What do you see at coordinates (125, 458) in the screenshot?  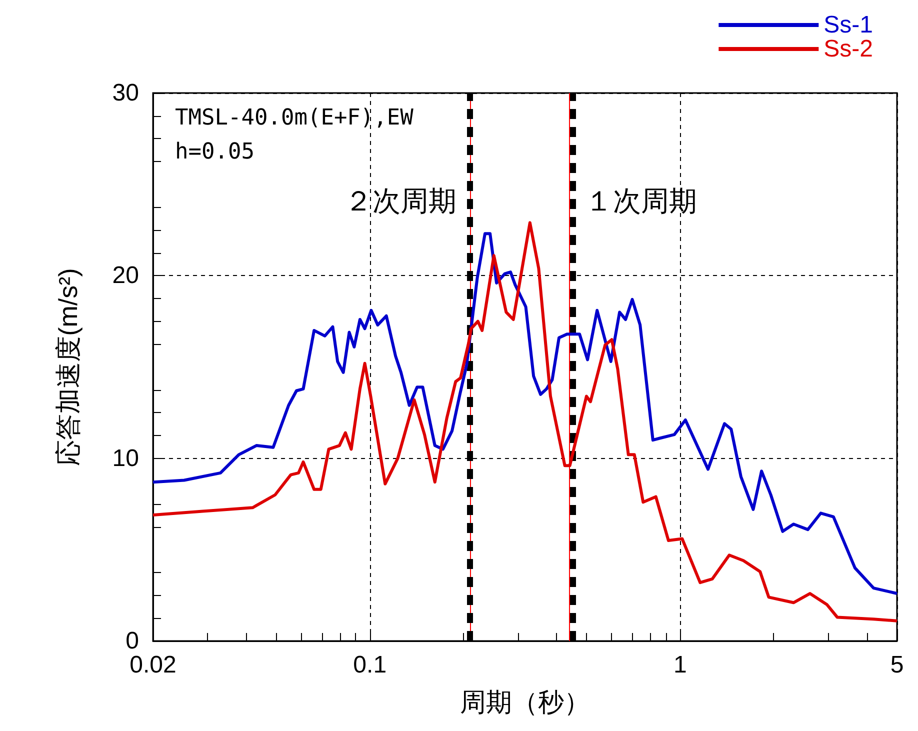 I see `y-tick-label: 10` at bounding box center [125, 458].